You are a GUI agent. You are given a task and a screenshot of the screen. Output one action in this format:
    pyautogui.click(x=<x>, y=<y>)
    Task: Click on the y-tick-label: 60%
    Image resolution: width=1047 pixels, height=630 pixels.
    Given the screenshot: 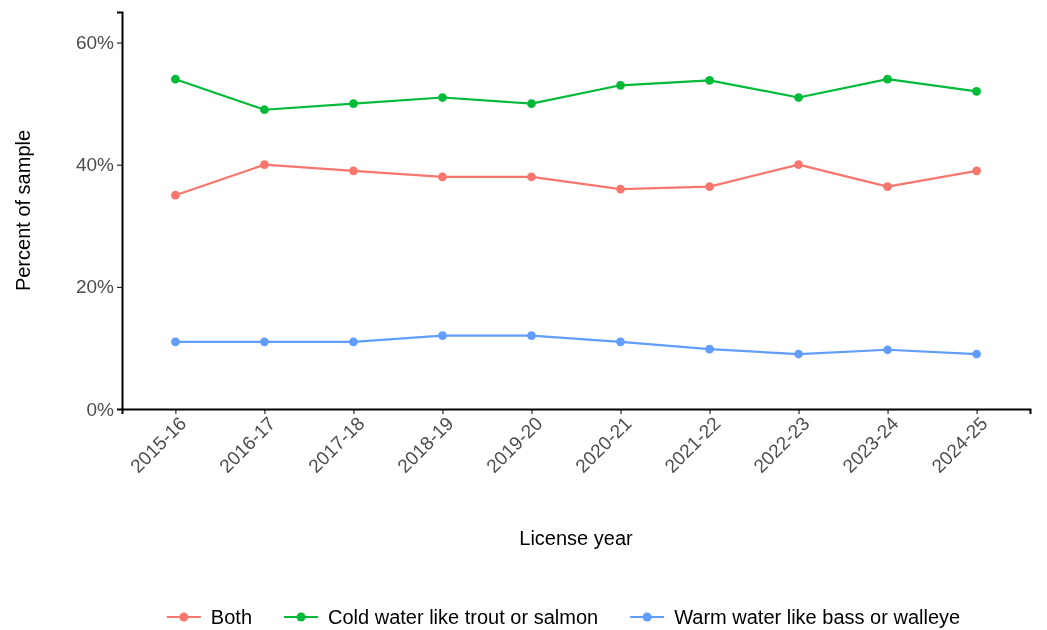 What is the action you would take?
    pyautogui.click(x=95, y=43)
    